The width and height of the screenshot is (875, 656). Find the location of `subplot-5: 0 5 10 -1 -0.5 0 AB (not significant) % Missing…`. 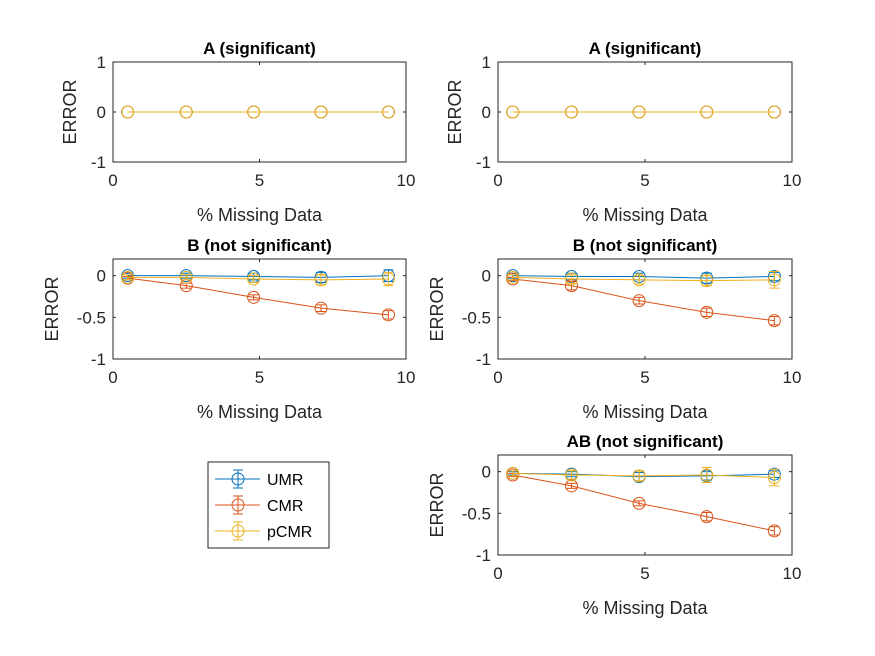

subplot-5: 0 5 10 -1 -0.5 0 AB (not significant) % Missing… is located at coordinates (614, 525).